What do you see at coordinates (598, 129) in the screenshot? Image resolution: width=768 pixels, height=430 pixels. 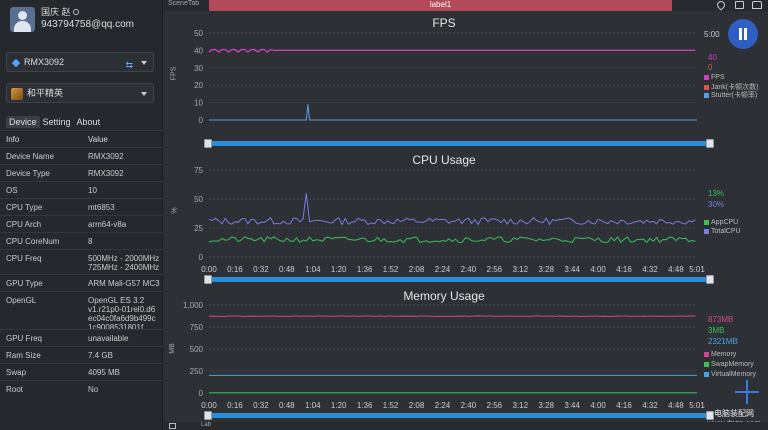 I see `x-tick-label: 4:00` at bounding box center [598, 129].